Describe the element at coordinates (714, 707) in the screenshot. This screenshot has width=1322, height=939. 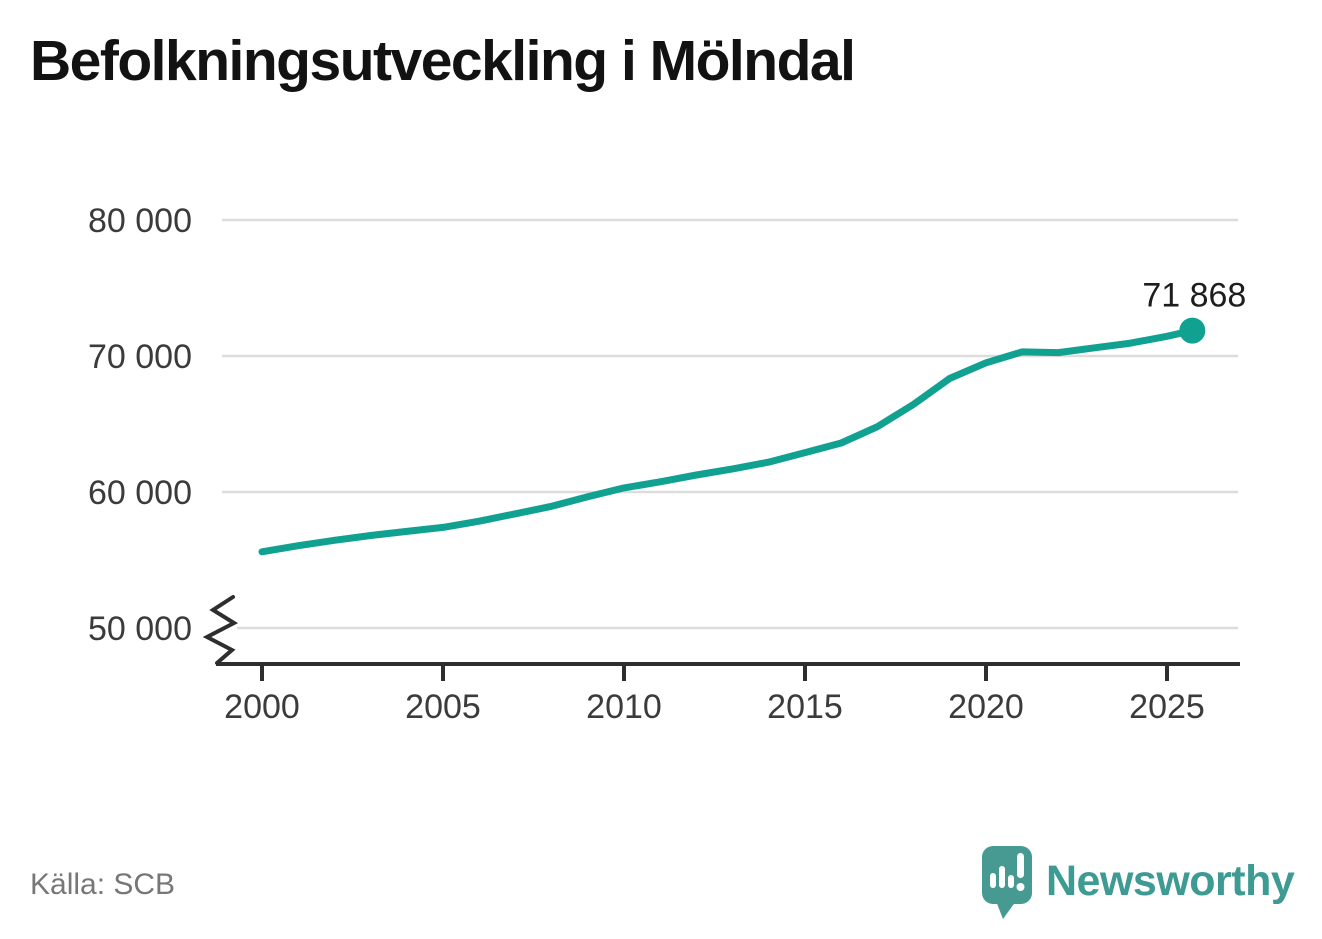
I see `x-axis-labels: 2000 2005 2010 2015 2020 2025` at that location.